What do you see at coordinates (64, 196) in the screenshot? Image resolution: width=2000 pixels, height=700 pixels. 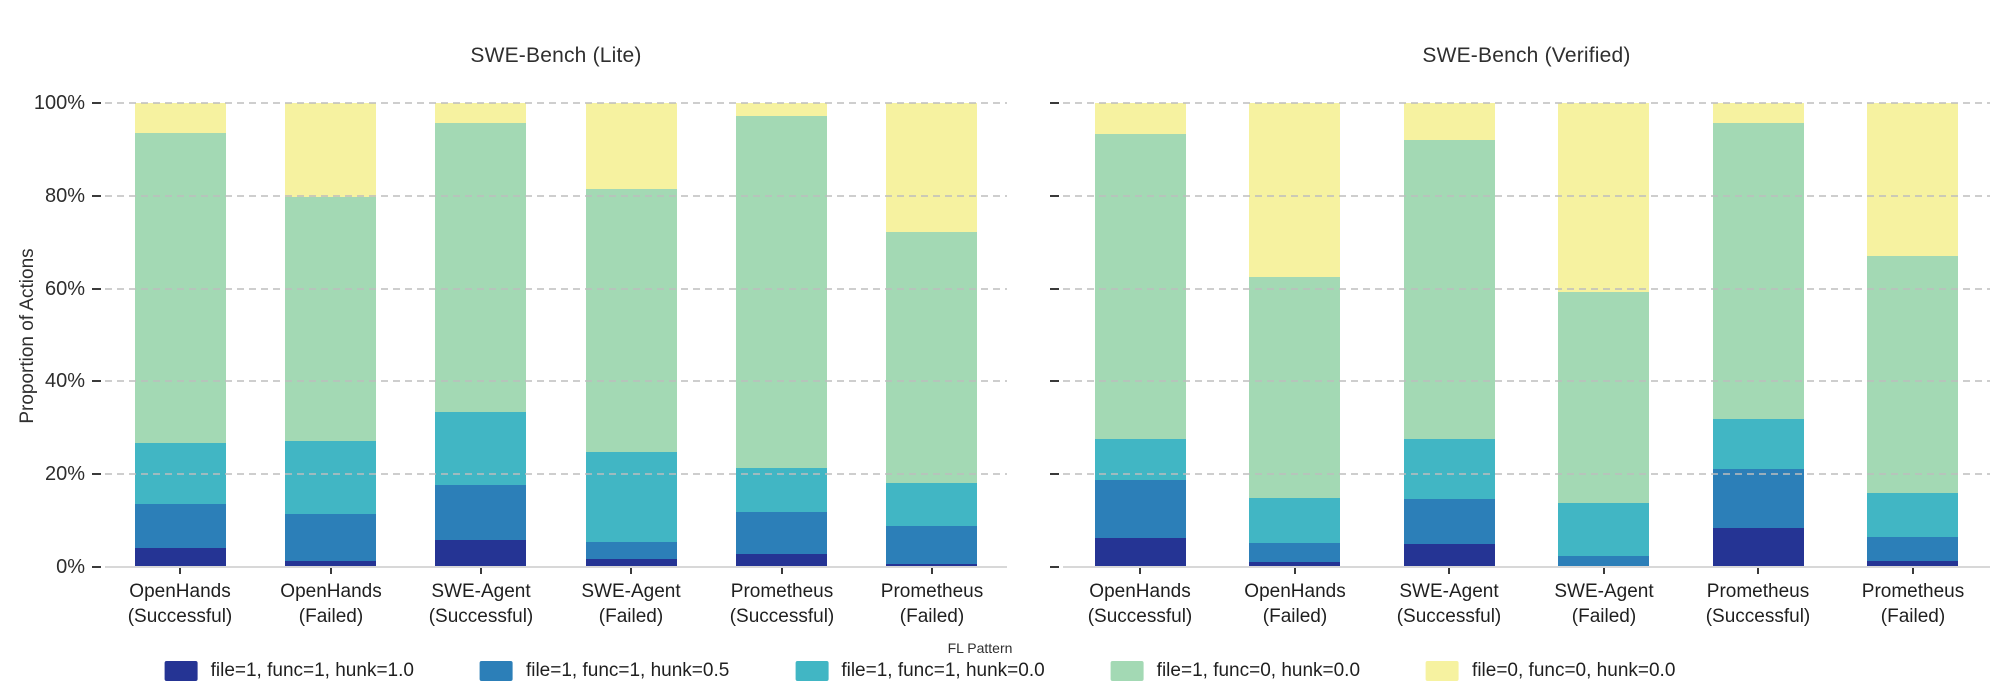 I see `y-tick-label: 80%` at bounding box center [64, 196].